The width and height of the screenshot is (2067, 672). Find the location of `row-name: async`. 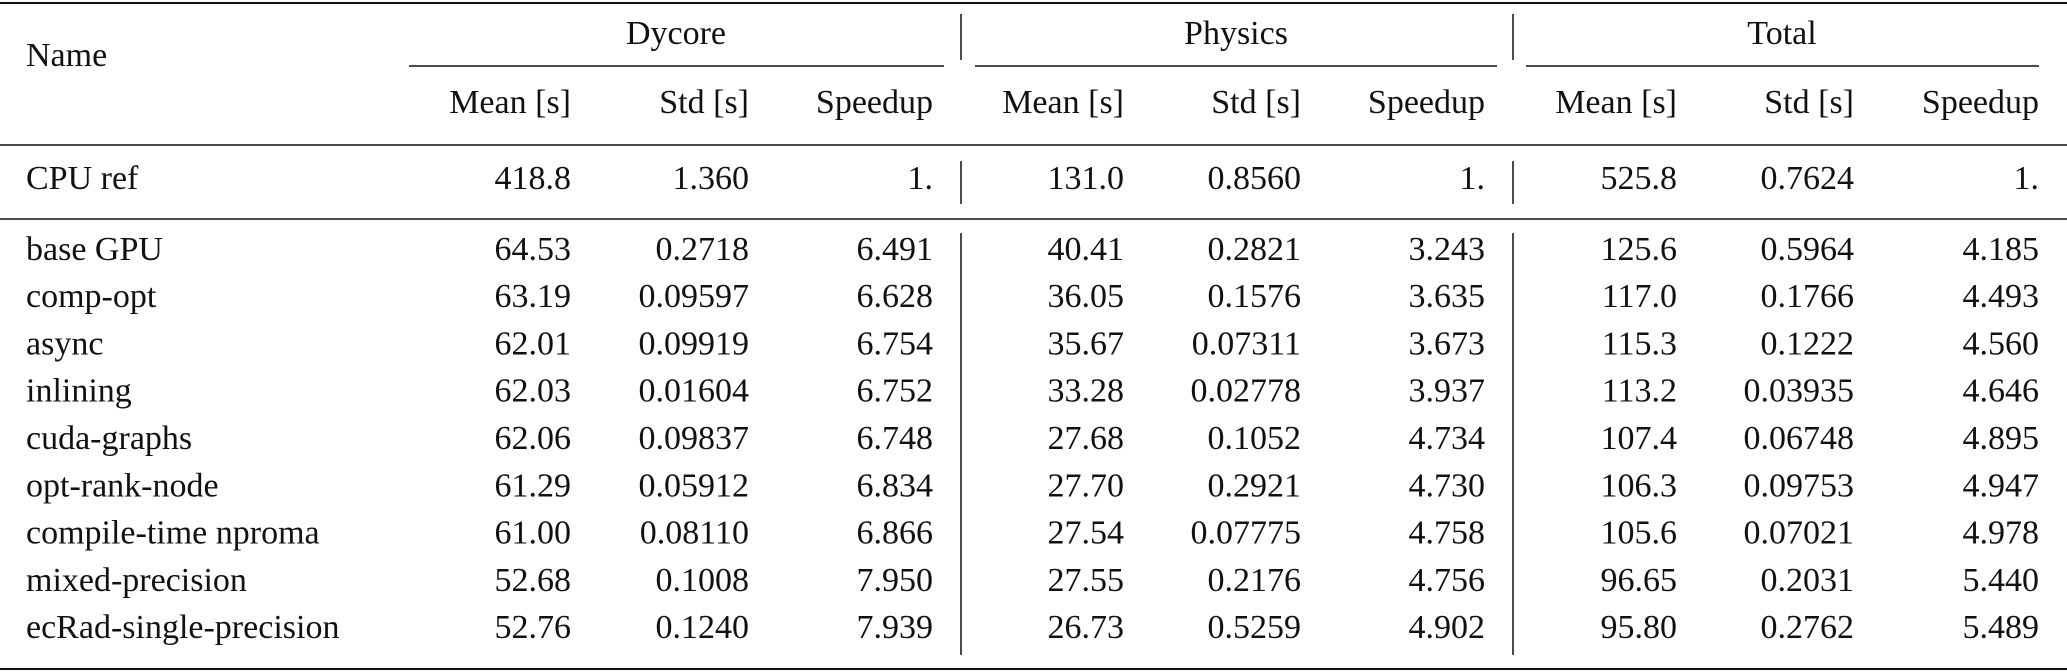

row-name: async is located at coordinates (64, 343).